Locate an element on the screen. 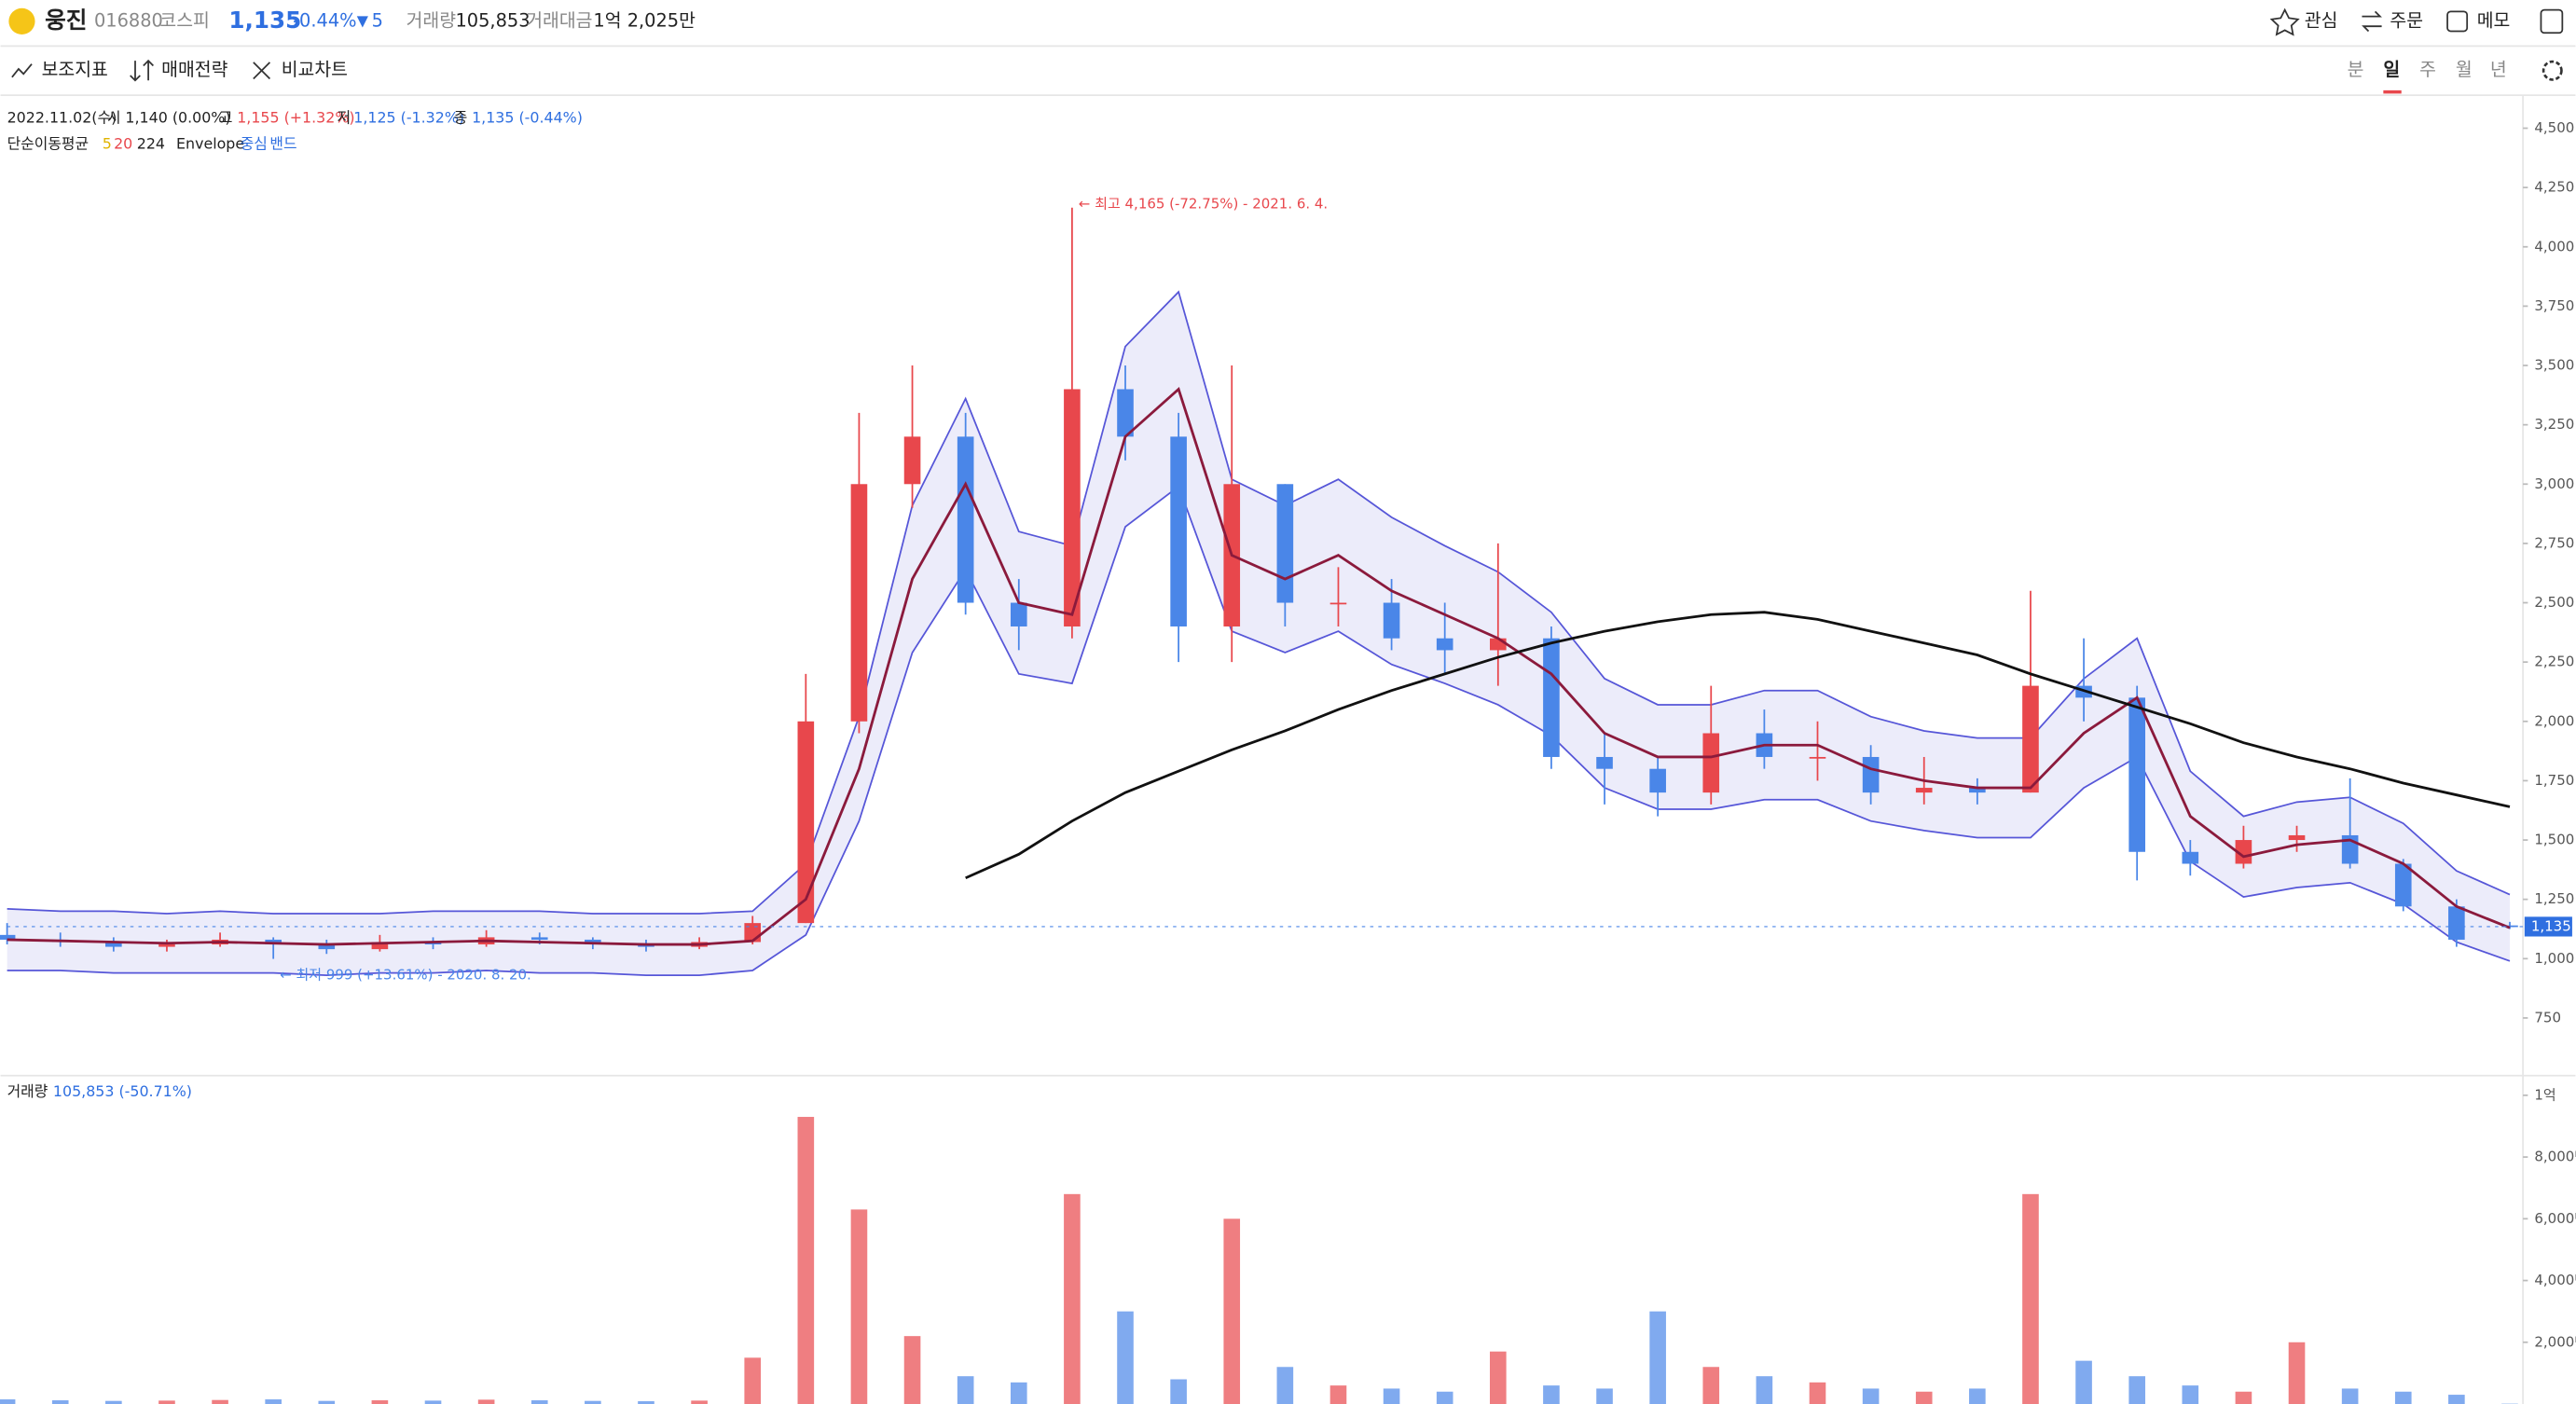  info-value: 1,135 (-0.44%) is located at coordinates (527, 117).